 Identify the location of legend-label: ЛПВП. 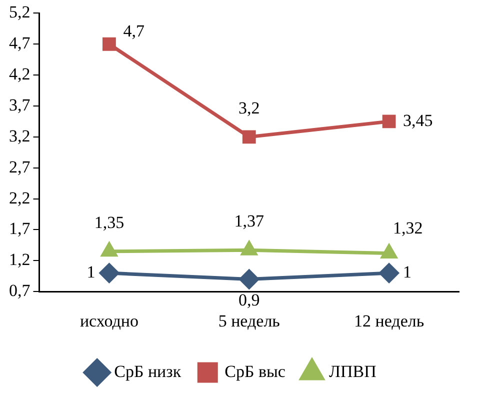
(352, 371).